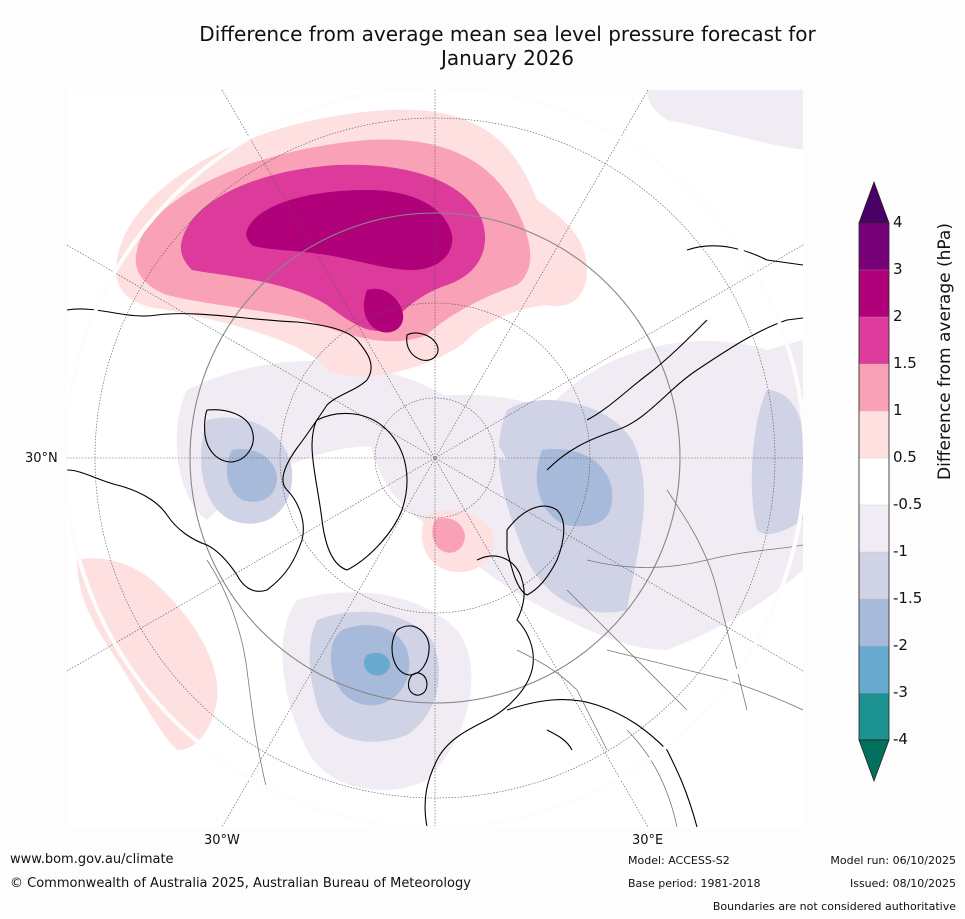 Image resolution: width=965 pixels, height=919 pixels. I want to click on label-30n: 30°N, so click(41, 458).